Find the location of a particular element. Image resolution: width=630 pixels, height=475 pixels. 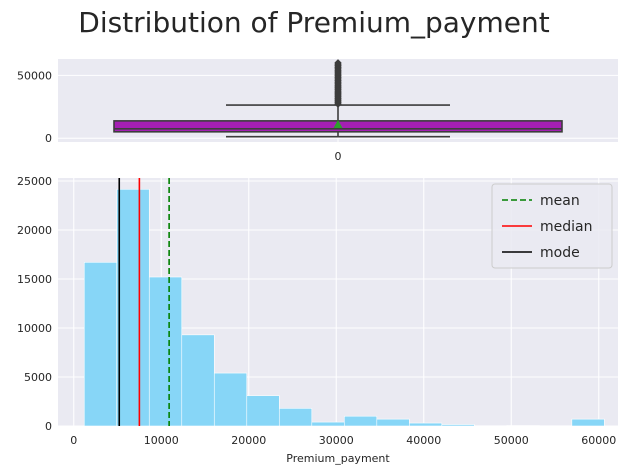

boxplot-x-ticks: 0 is located at coordinates (338, 156).